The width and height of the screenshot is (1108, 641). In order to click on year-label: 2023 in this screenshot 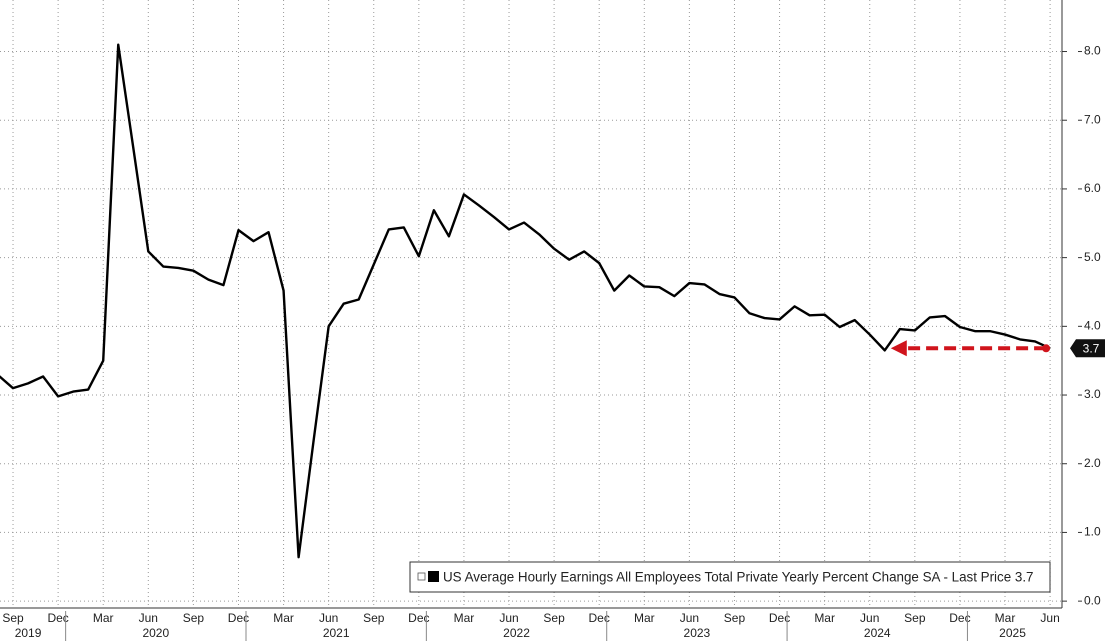, I will do `click(697, 633)`.